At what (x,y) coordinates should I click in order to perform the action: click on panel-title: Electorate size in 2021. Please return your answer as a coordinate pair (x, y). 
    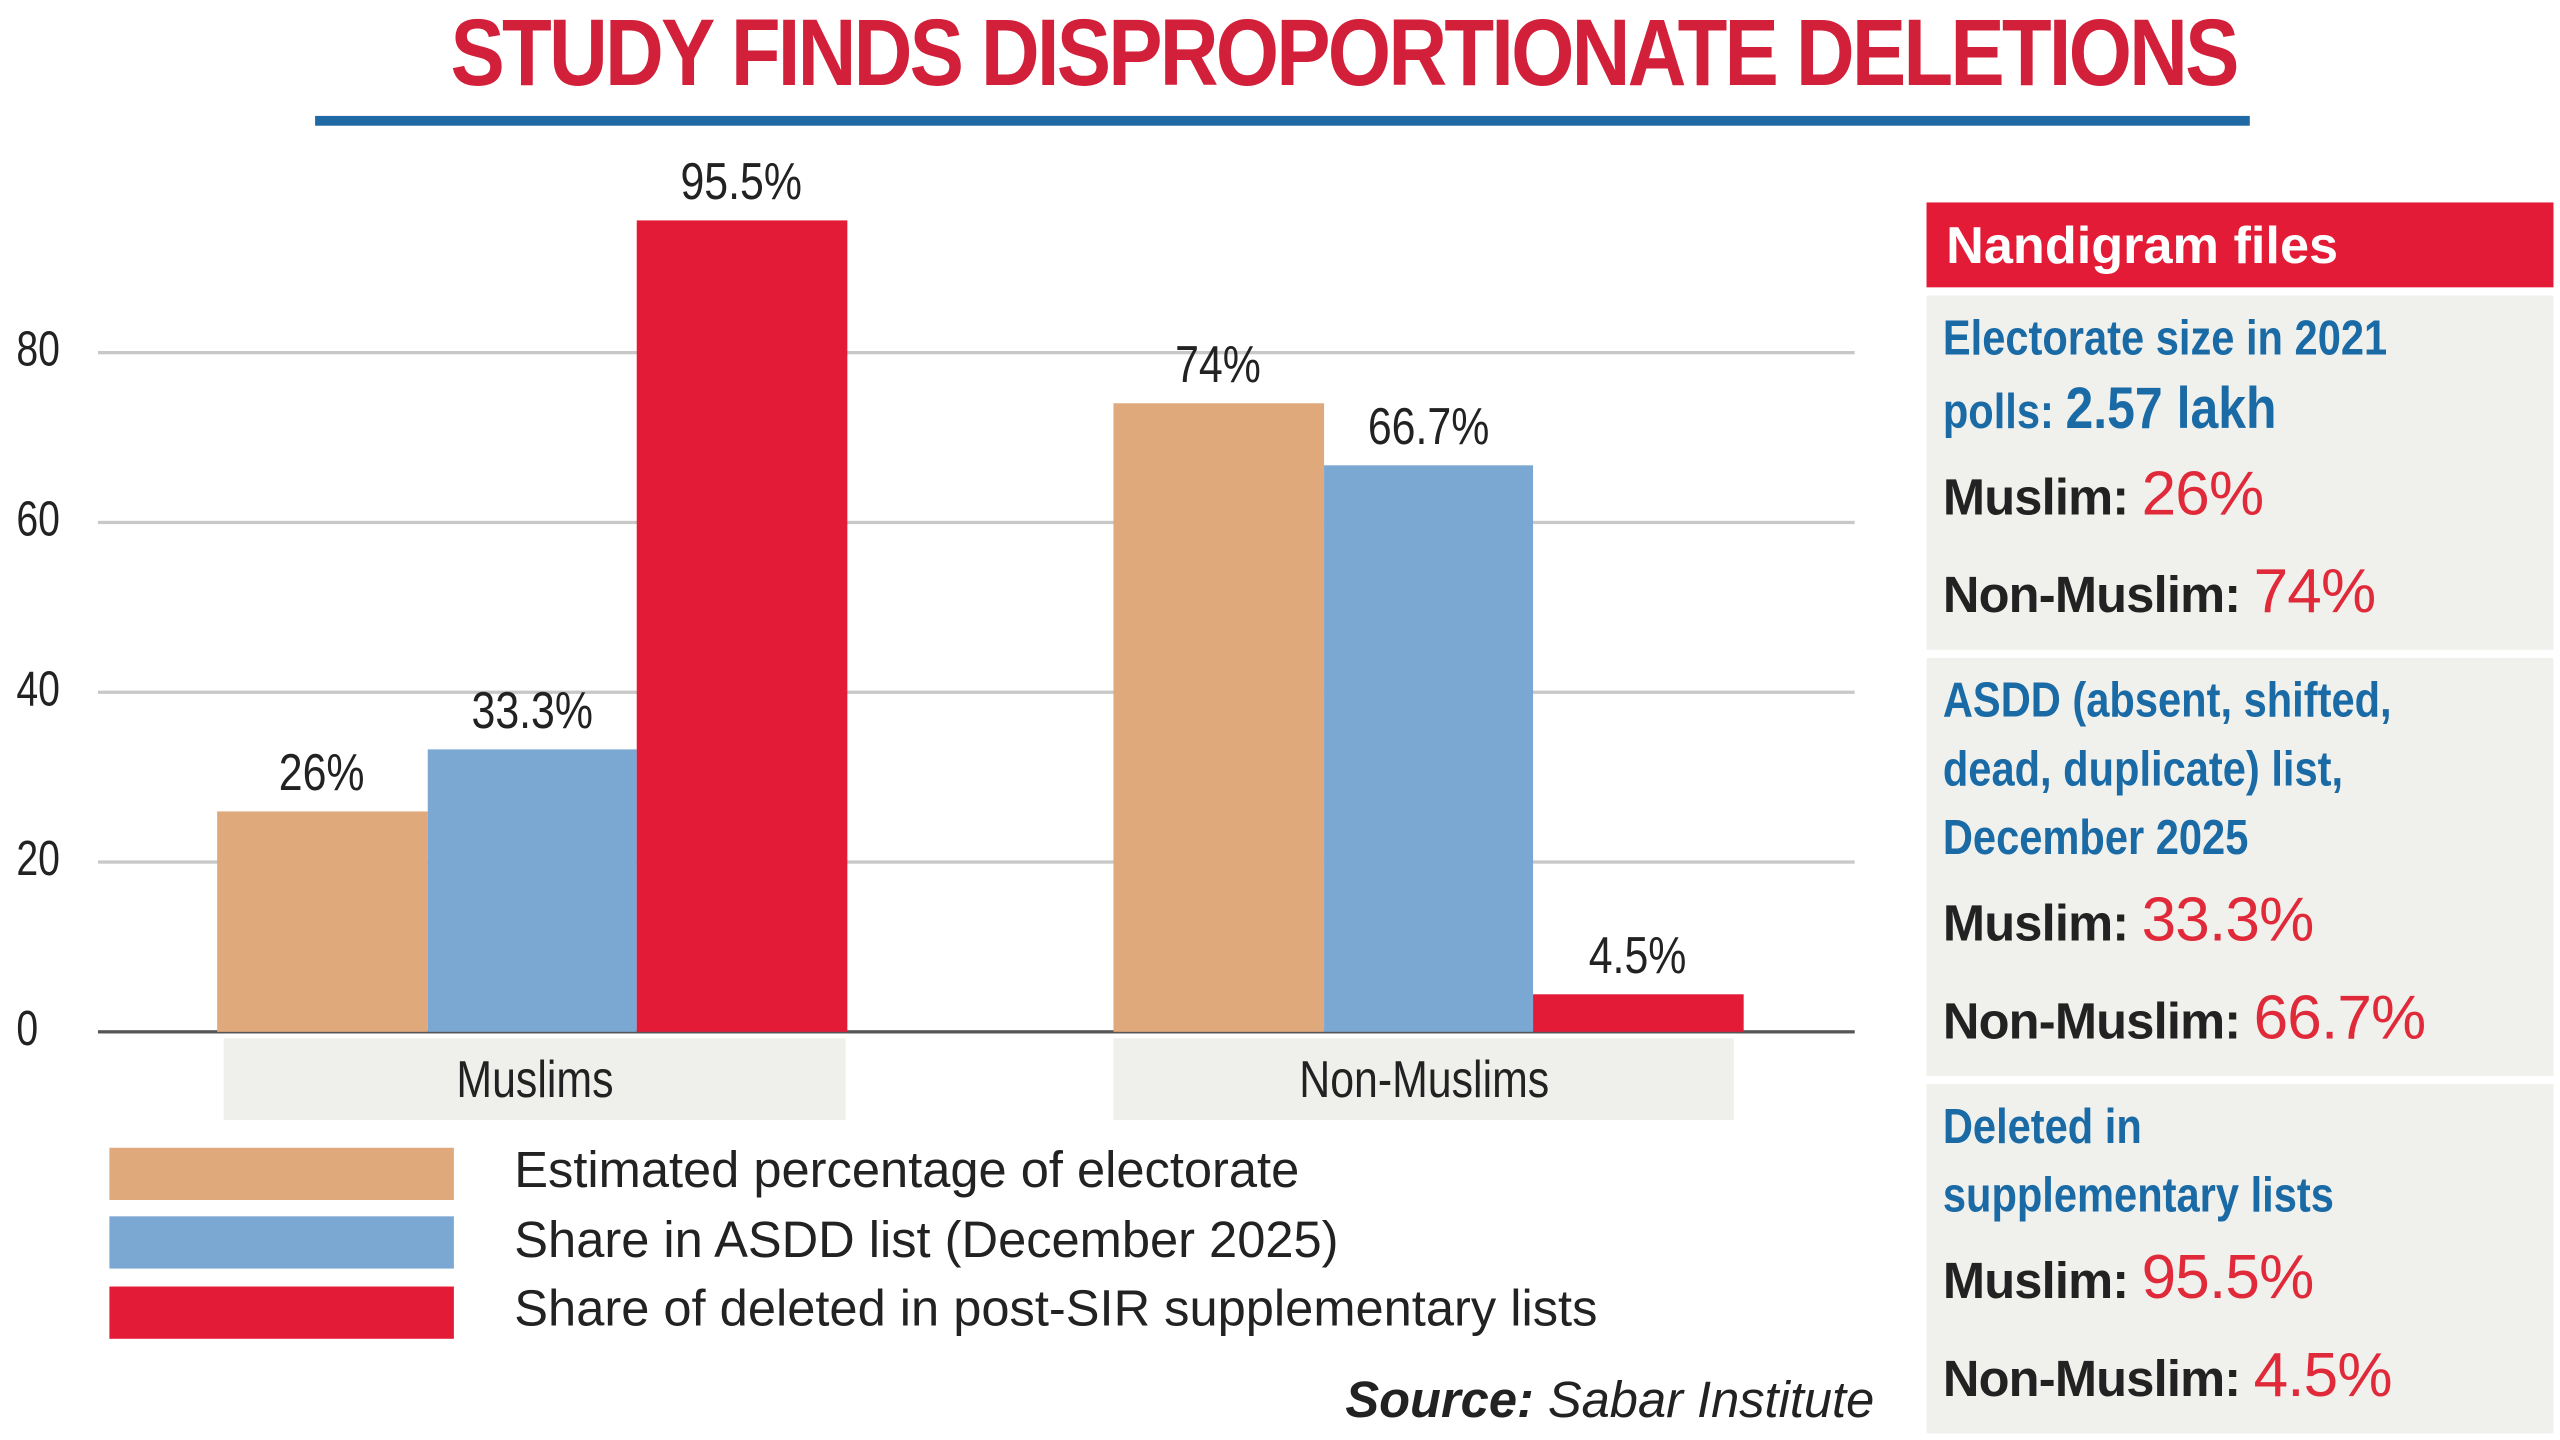
    Looking at the image, I should click on (2165, 338).